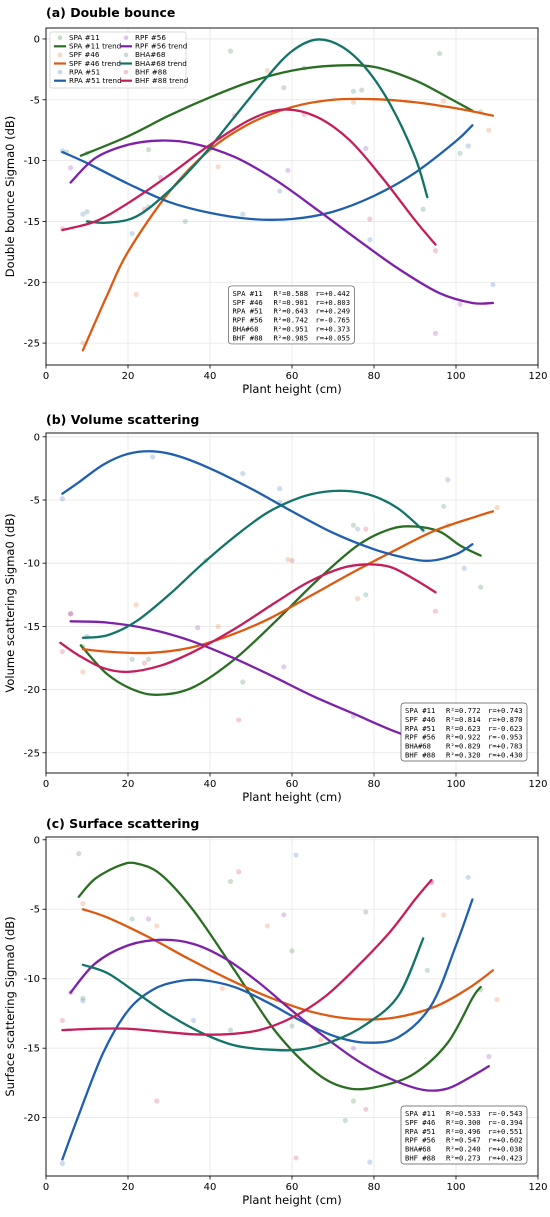 The image size is (550, 1217). I want to click on legend-label: BHA#68, so click(150, 54).